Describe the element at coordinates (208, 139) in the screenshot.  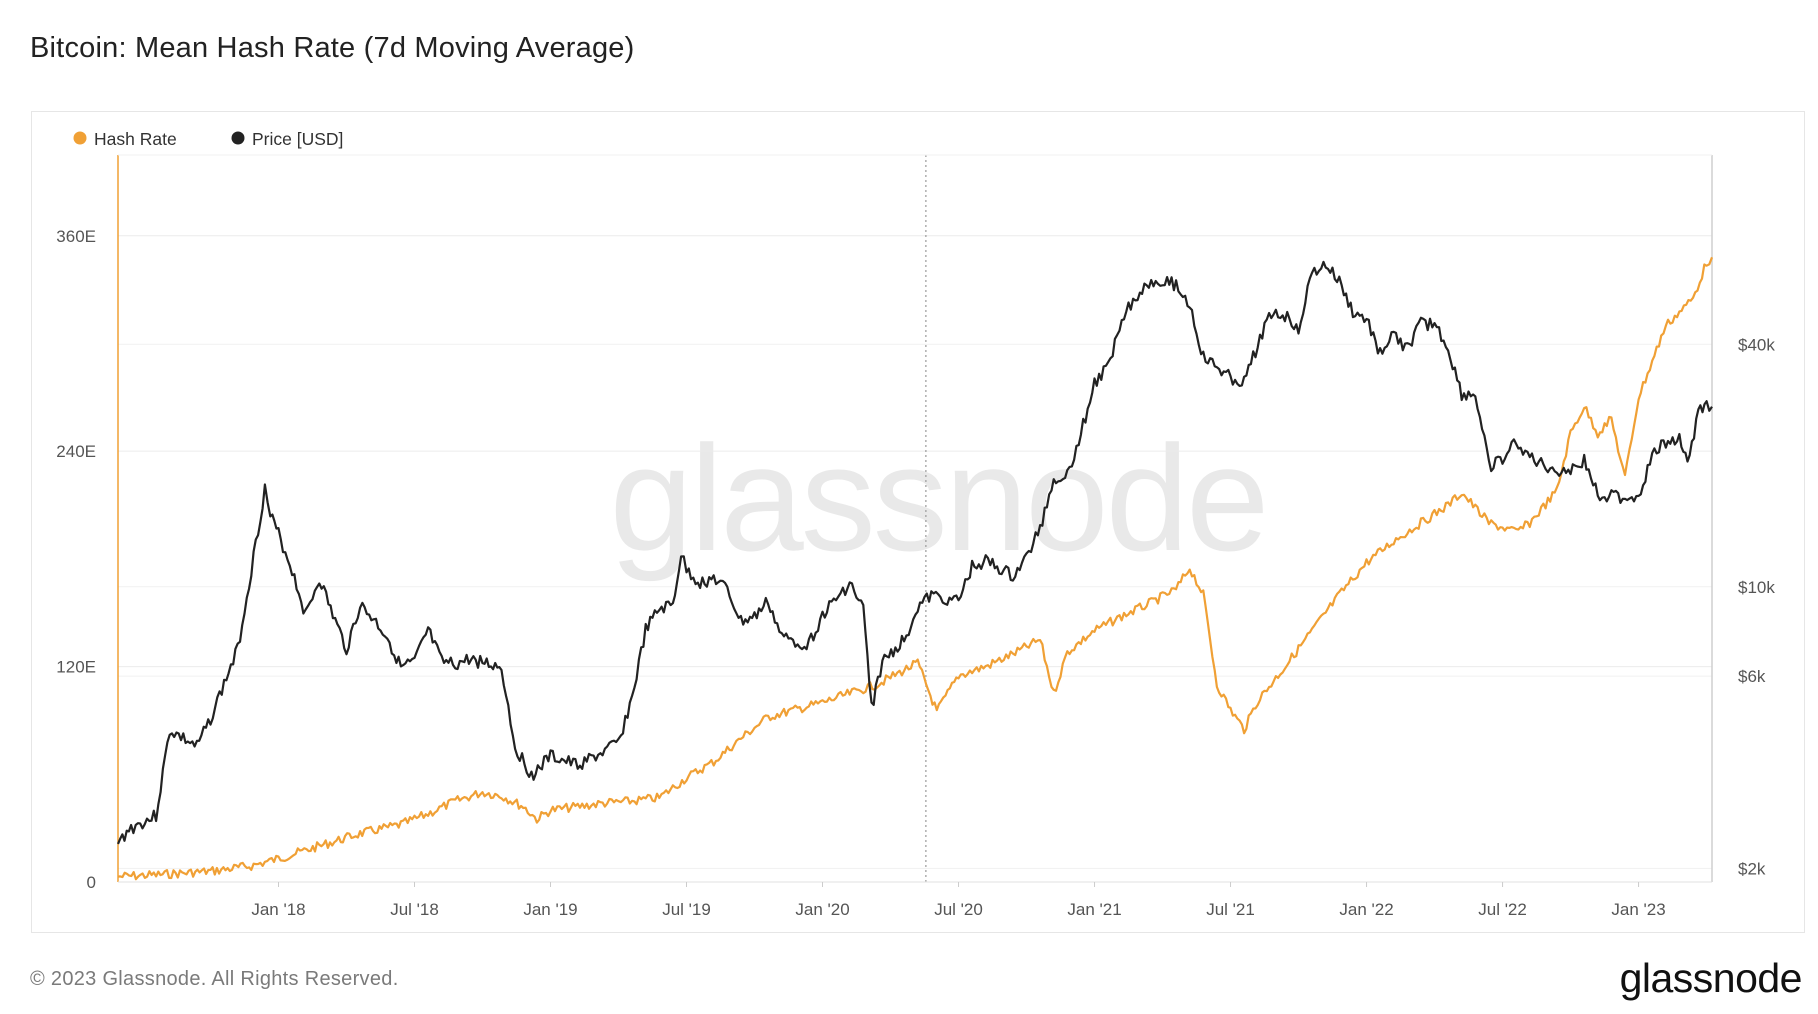
I see `legend: Hash Rate Price [USD]` at that location.